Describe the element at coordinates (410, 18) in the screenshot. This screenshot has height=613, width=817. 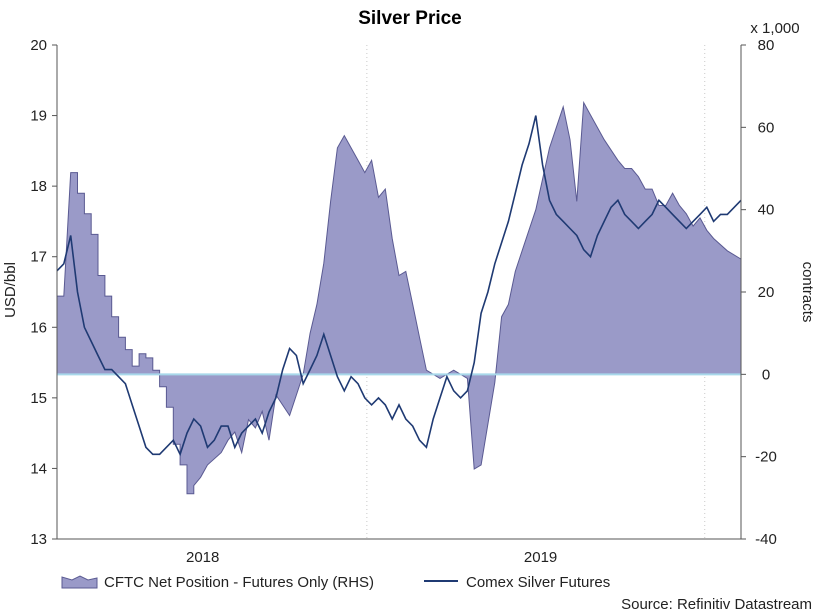
I see `chart-title: Silver Price` at that location.